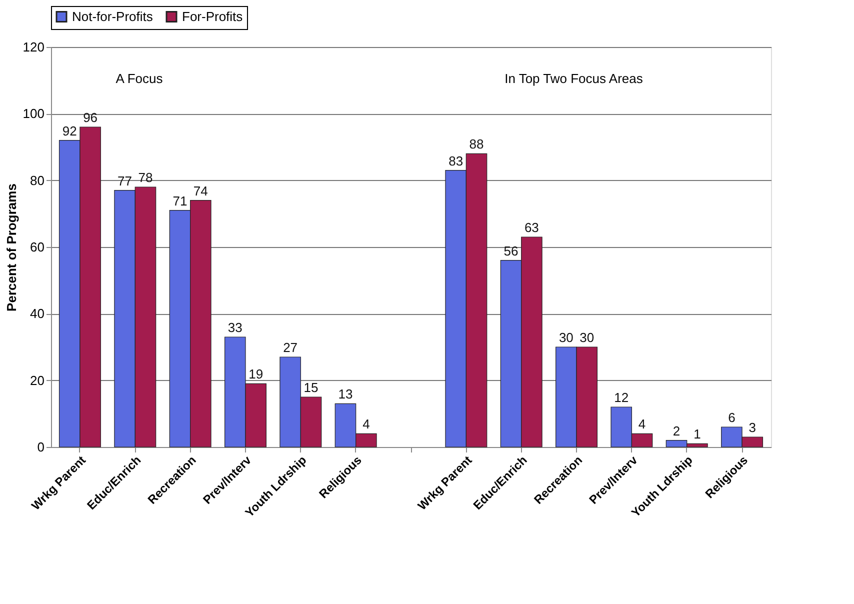  Describe the element at coordinates (456, 160) in the screenshot. I see `data-label: 83` at that location.